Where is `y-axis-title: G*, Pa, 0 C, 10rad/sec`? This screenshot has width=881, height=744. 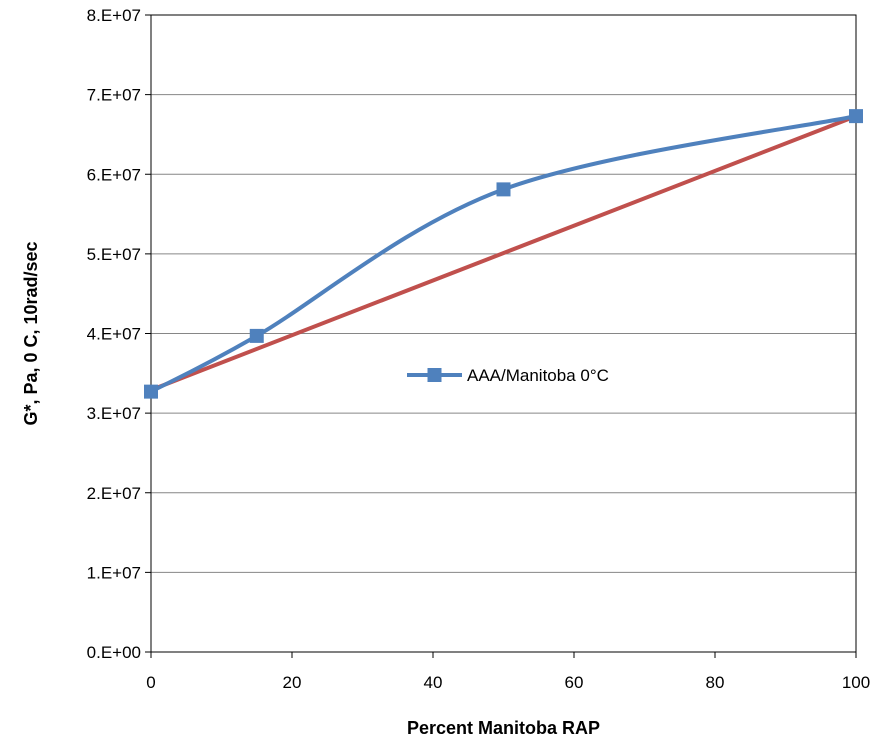 y-axis-title: G*, Pa, 0 C, 10rad/sec is located at coordinates (31, 333).